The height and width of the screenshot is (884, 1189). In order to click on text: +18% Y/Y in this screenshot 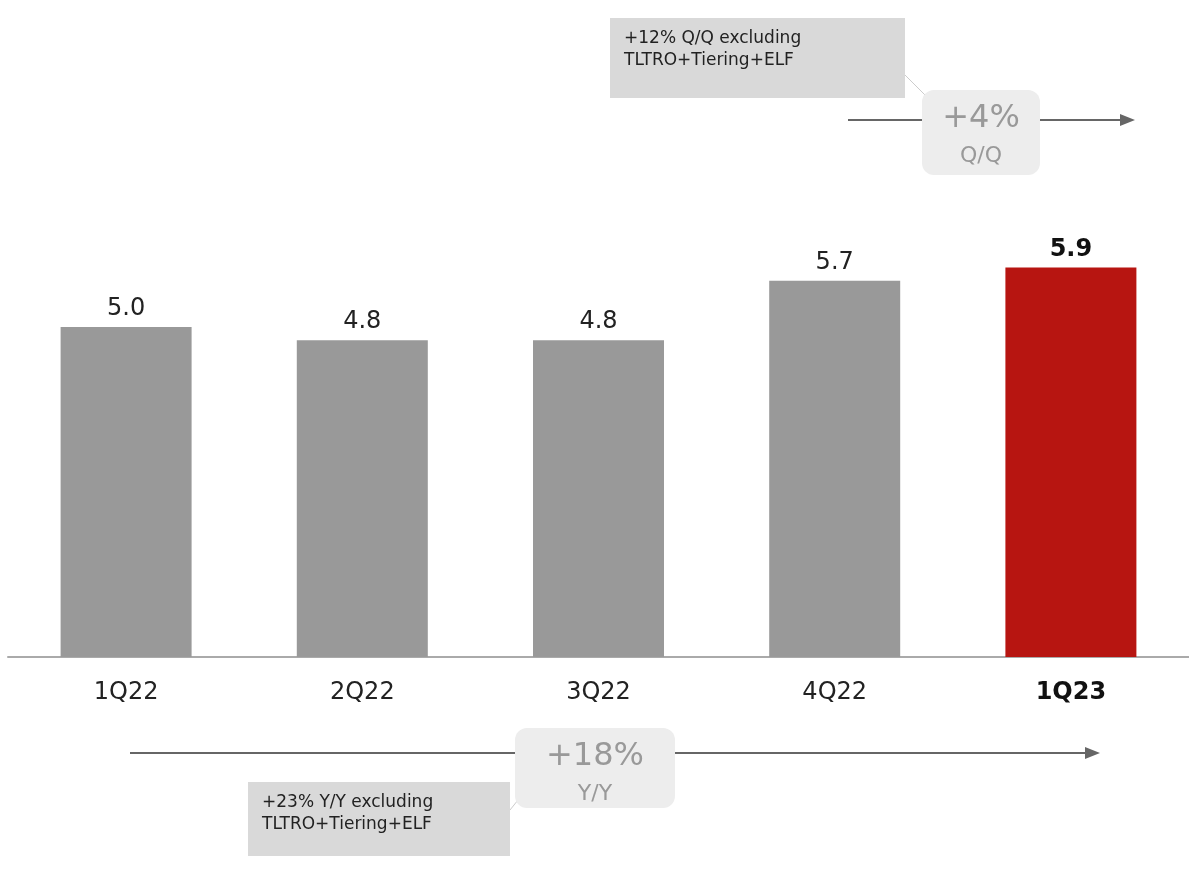, I will do `click(595, 770)`.